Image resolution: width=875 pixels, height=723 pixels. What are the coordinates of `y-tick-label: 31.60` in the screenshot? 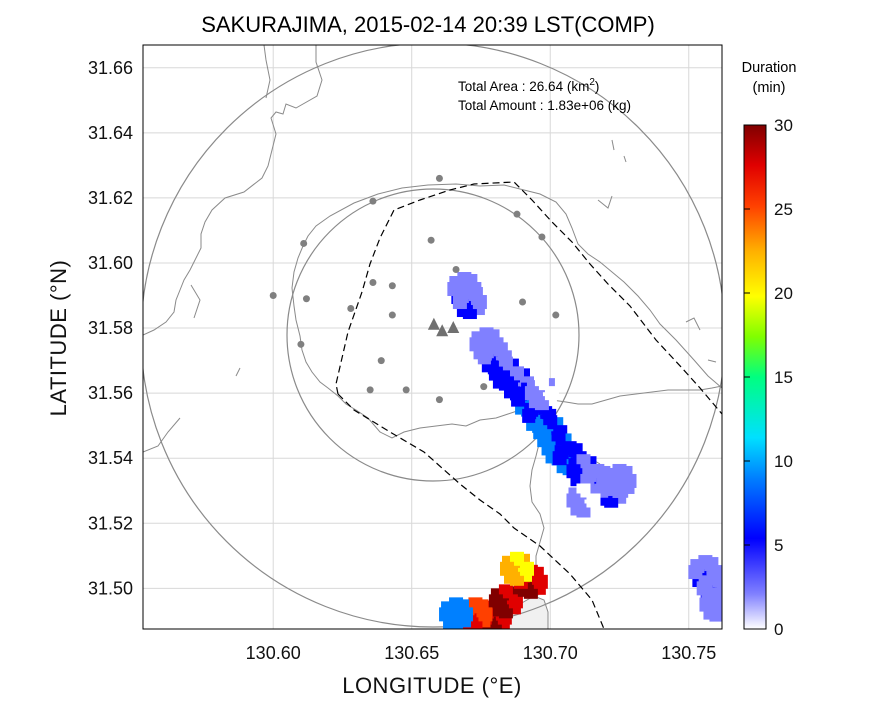 It's located at (110, 263).